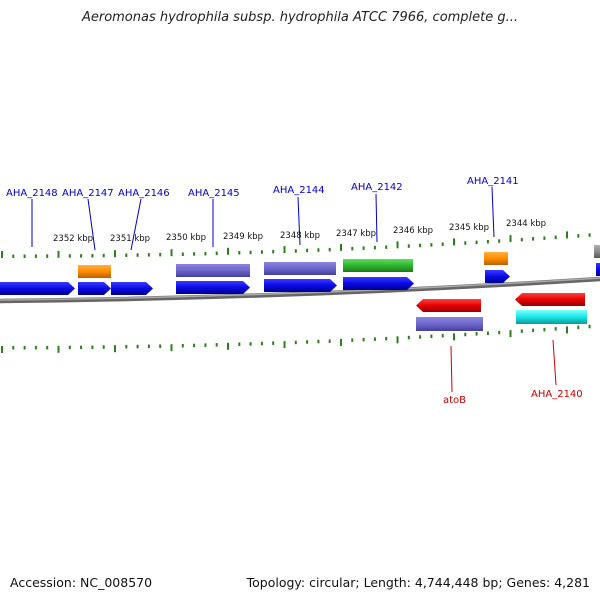 The width and height of the screenshot is (600, 600). I want to click on gene-arrow-offscreen, so click(598, 269).